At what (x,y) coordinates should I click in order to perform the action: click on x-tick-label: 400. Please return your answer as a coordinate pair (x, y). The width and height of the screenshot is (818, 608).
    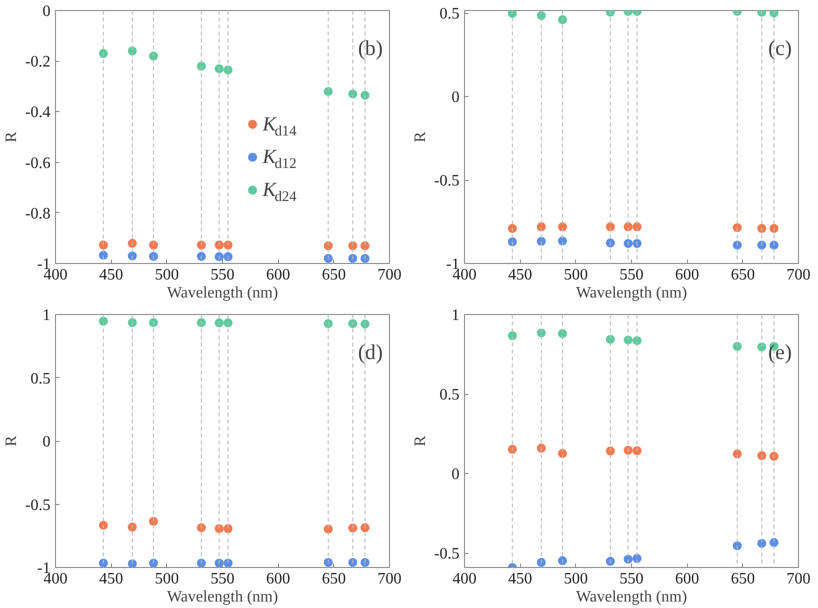
    Looking at the image, I should click on (464, 579).